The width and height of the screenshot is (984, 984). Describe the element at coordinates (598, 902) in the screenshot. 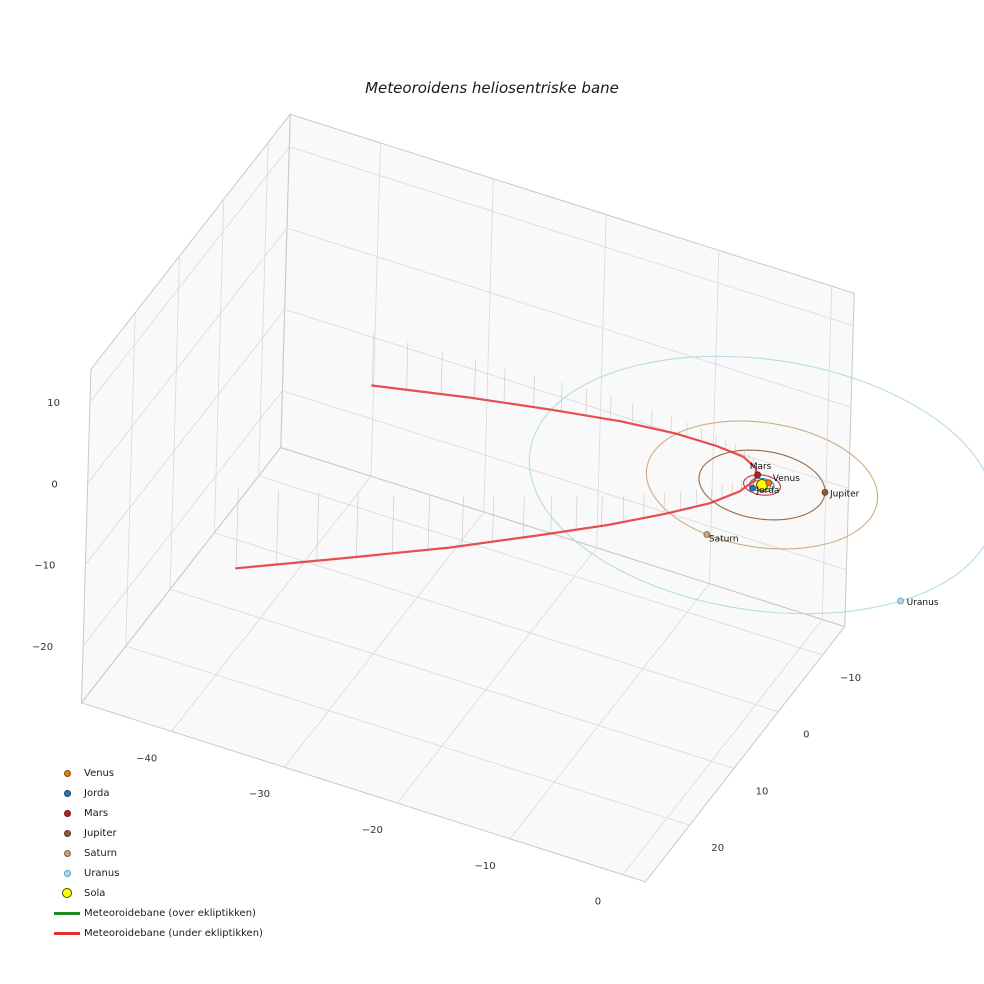

I see `x-tick-label: 0` at that location.